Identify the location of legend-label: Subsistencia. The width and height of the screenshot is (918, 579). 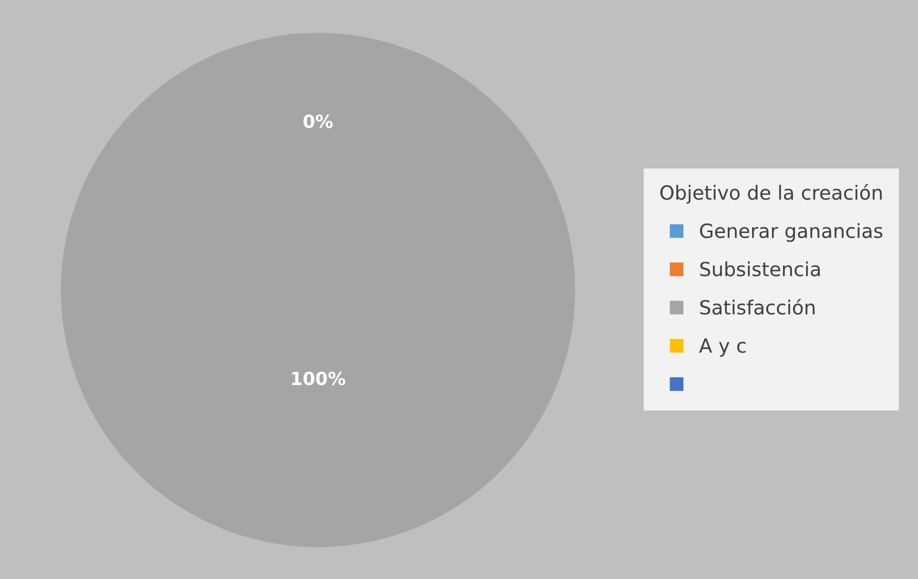
(760, 268).